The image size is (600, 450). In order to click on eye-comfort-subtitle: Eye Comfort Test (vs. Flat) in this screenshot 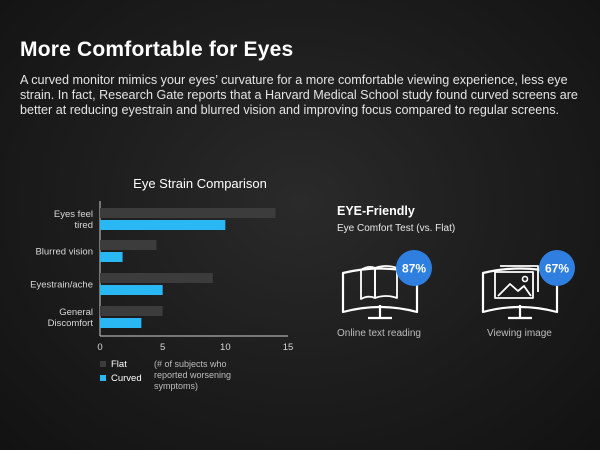, I will do `click(396, 228)`.